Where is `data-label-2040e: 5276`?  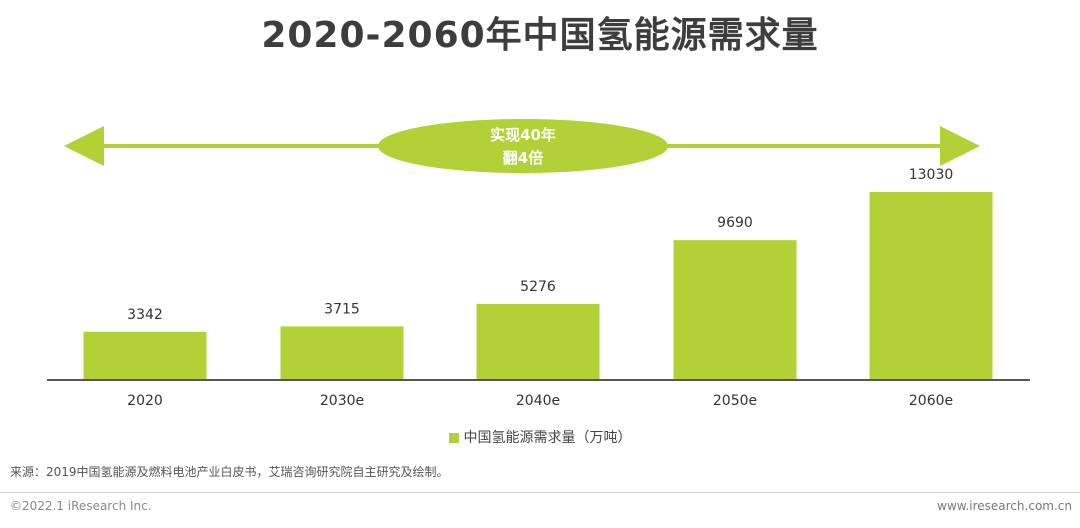
data-label-2040e: 5276 is located at coordinates (538, 287).